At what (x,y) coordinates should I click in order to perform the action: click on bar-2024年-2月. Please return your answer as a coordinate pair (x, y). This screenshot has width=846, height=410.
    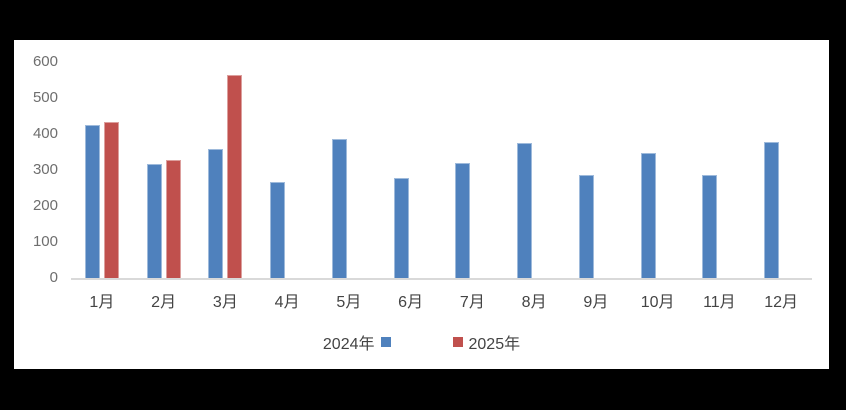
    Looking at the image, I should click on (154, 220).